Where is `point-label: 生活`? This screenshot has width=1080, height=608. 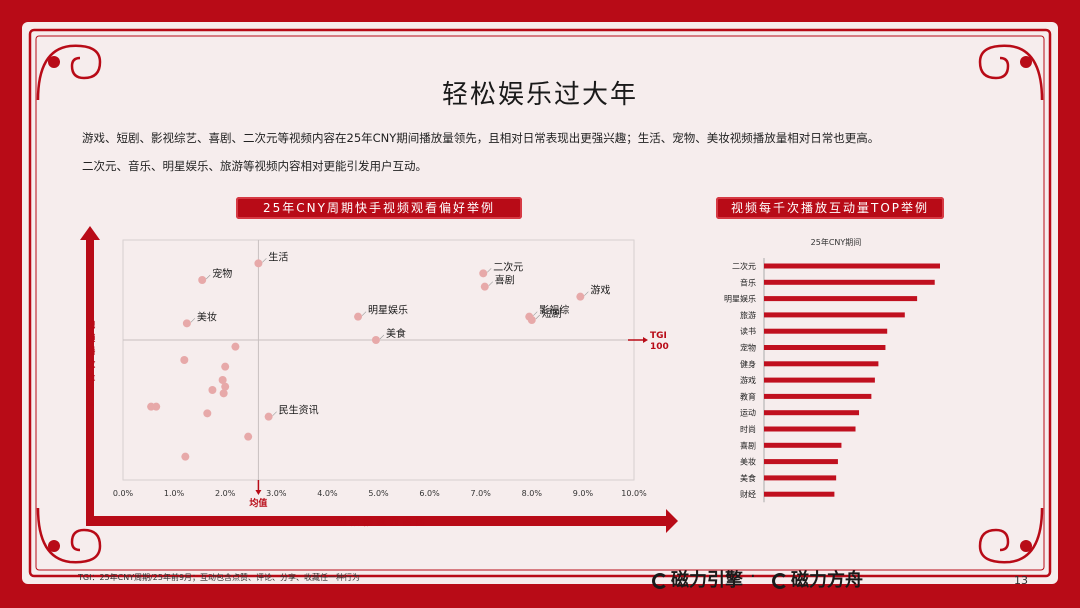 point-label: 生活 is located at coordinates (278, 256).